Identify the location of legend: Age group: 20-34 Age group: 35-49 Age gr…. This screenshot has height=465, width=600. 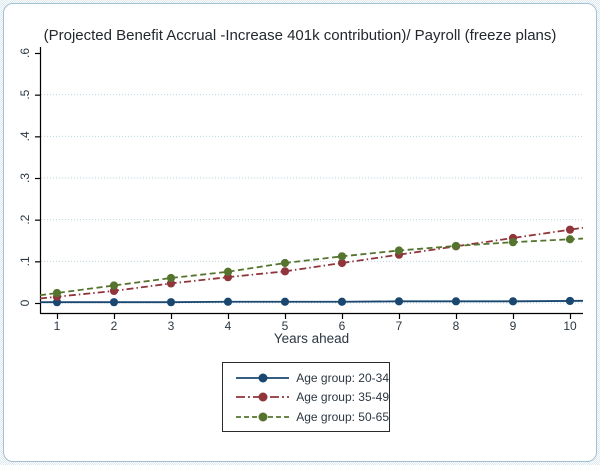
(306, 397).